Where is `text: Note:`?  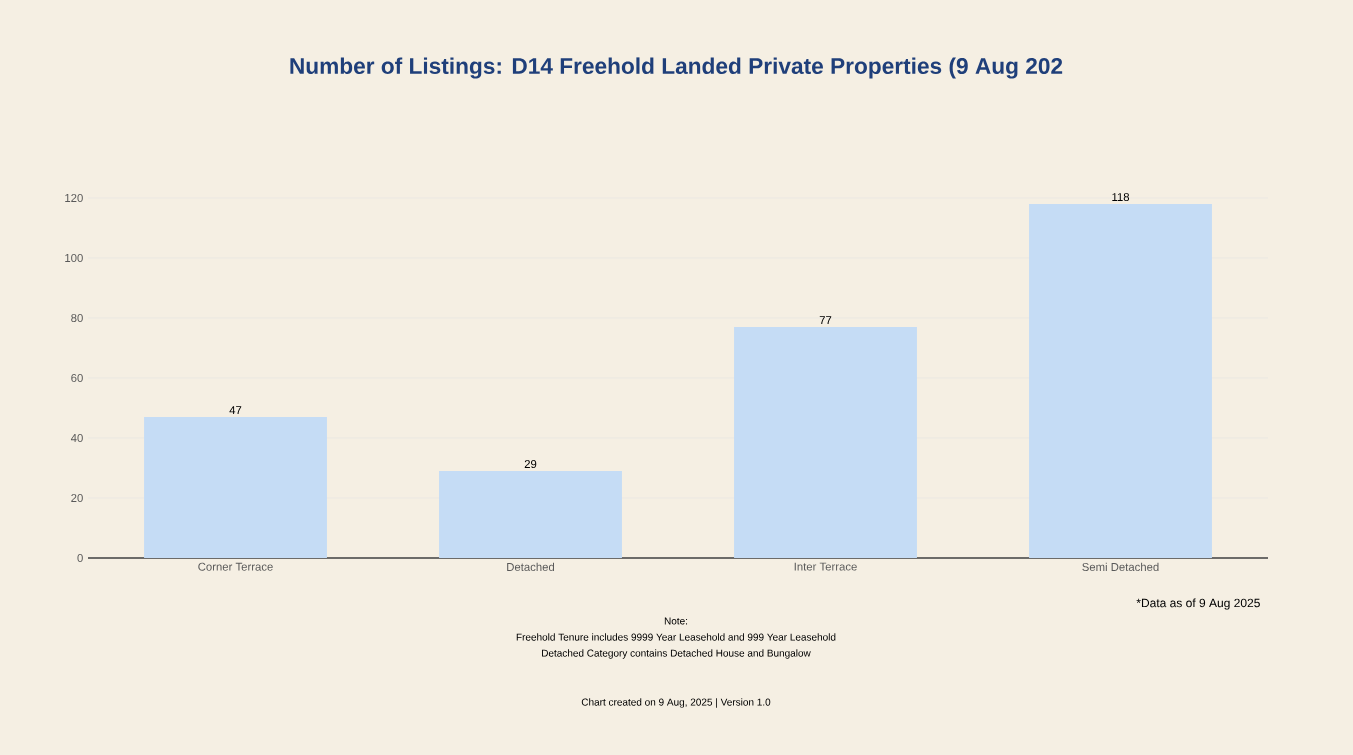
text: Note: is located at coordinates (676, 621).